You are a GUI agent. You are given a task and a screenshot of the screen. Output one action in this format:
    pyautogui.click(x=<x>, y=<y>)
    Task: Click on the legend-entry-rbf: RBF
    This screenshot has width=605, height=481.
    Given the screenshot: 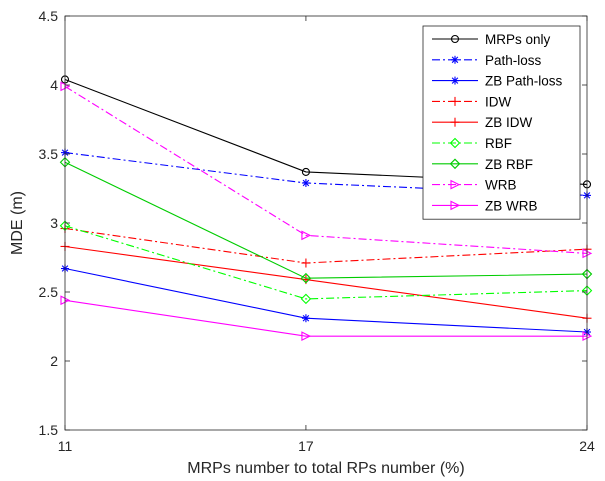 What is the action you would take?
    pyautogui.click(x=472, y=143)
    